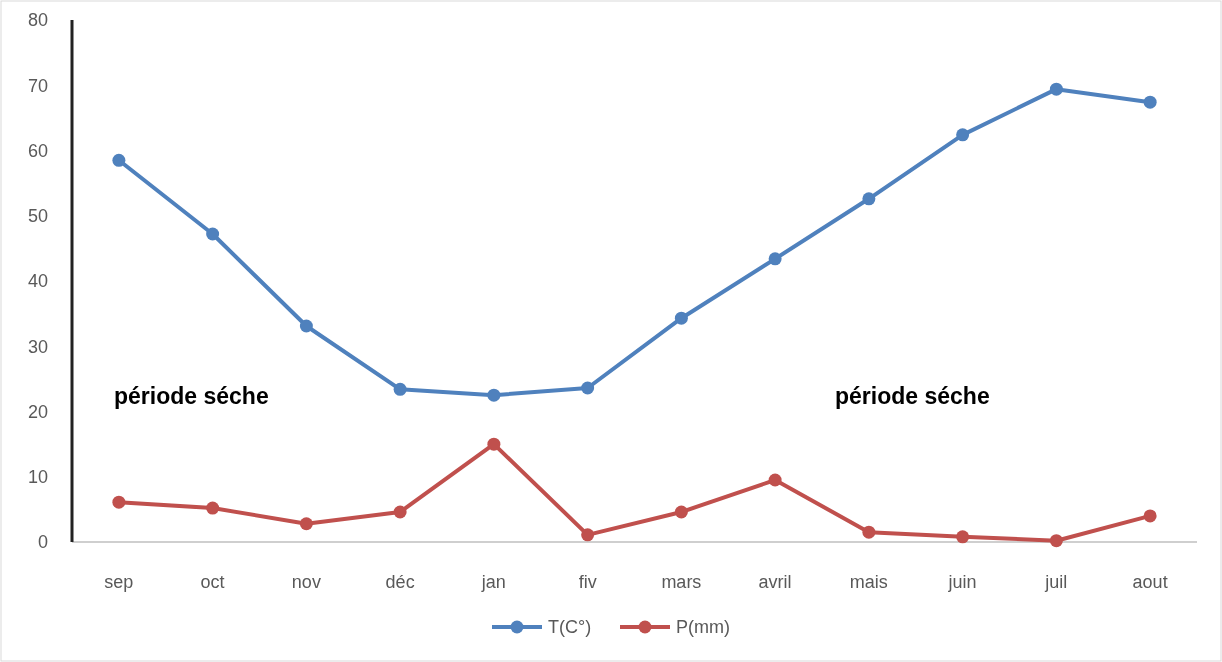  I want to click on y-tick-label: 0, so click(42, 542).